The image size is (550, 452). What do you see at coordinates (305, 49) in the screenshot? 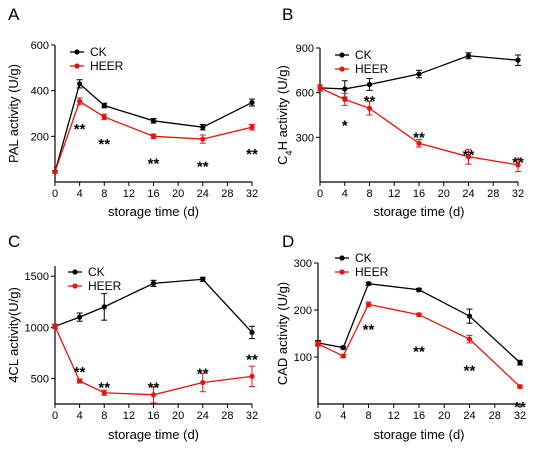
I see `y-tick-label: 900` at bounding box center [305, 49].